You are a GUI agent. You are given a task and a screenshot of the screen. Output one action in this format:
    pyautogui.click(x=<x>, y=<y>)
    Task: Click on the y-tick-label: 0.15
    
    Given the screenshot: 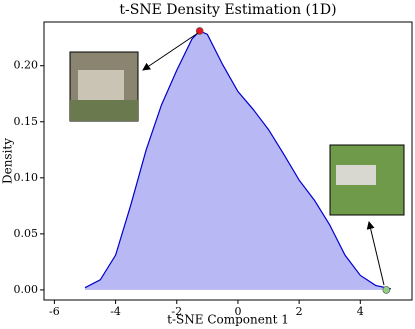 What is the action you would take?
    pyautogui.click(x=26, y=121)
    